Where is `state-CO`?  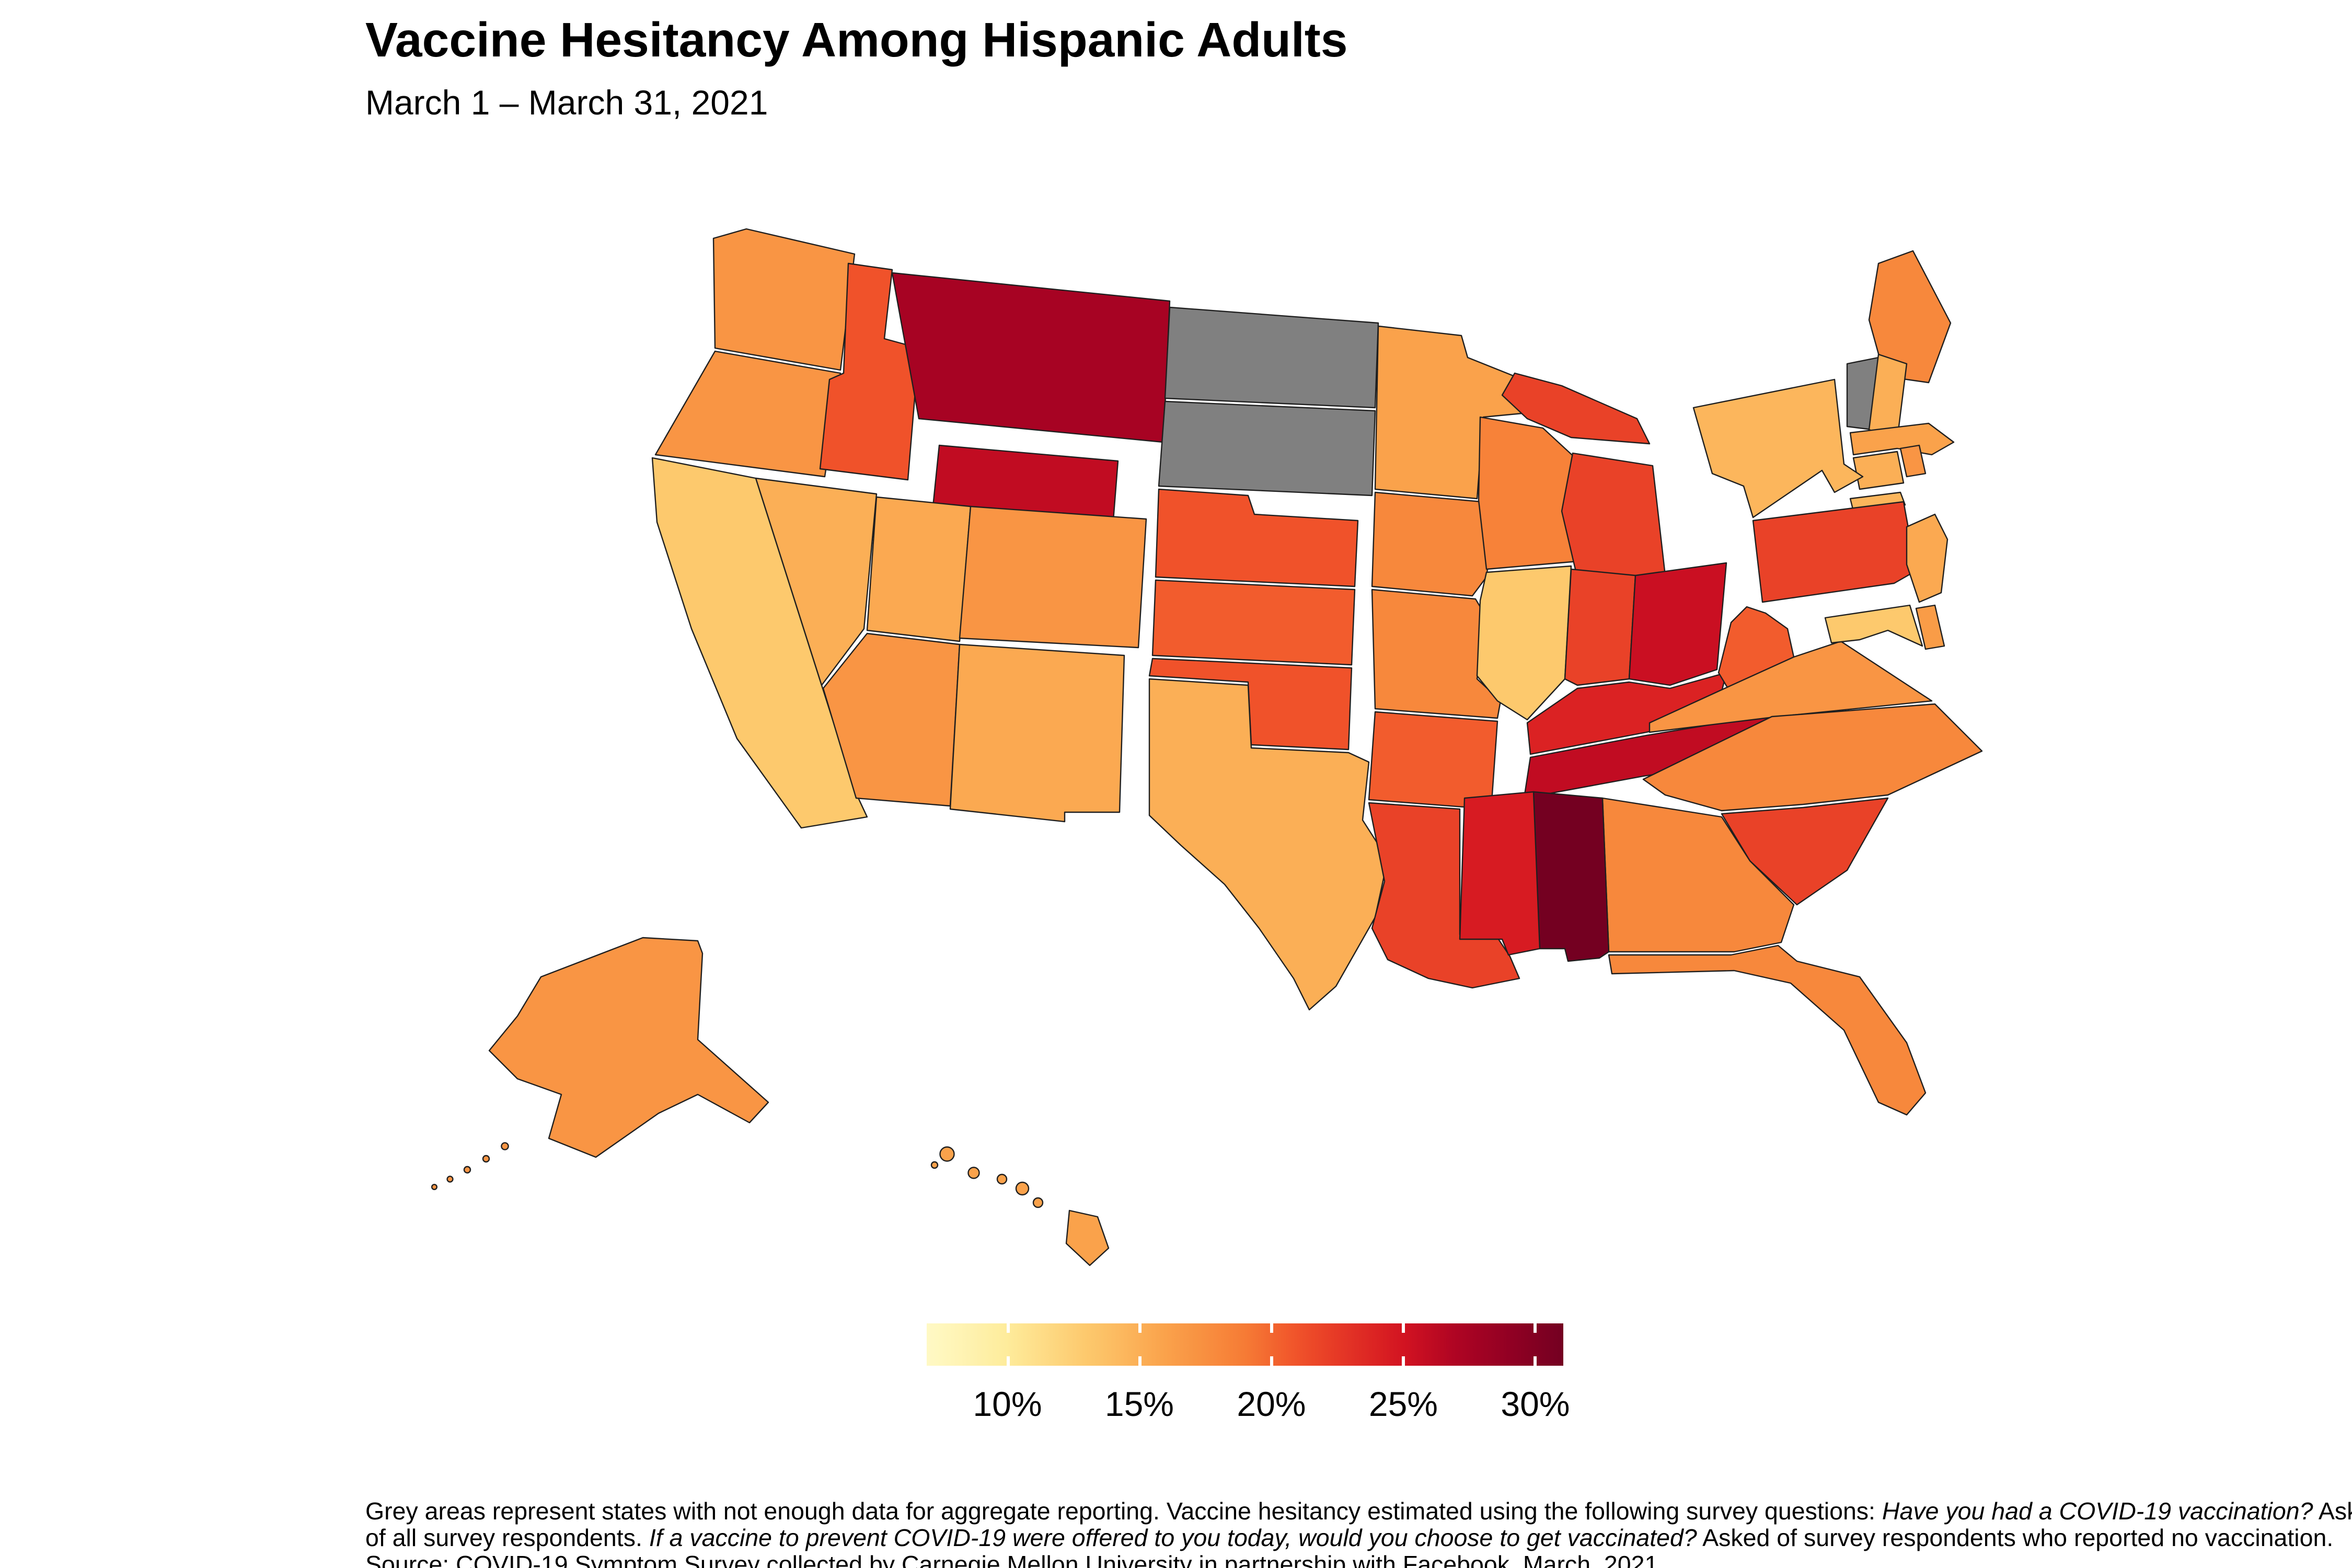
state-CO is located at coordinates (1053, 577).